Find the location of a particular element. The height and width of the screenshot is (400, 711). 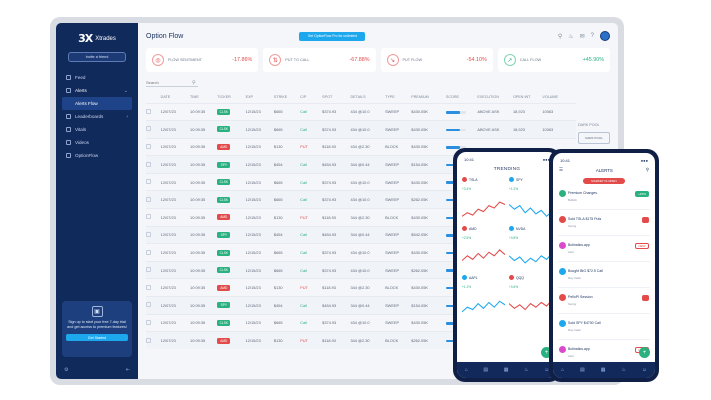

help-icon: ? is located at coordinates (592, 36).